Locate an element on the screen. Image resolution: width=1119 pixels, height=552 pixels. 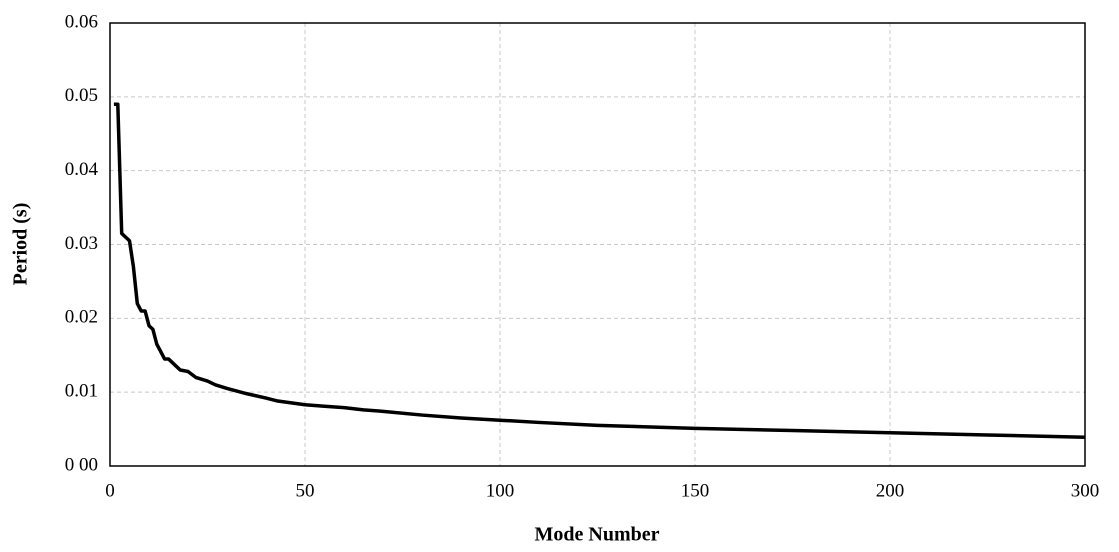
y-tick-label: 0.02 is located at coordinates (81, 317).